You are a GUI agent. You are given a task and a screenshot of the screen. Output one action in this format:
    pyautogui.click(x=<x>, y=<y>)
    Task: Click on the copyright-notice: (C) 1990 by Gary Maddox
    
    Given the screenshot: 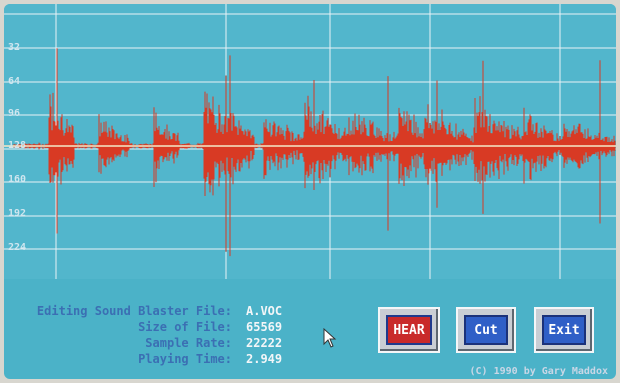 What is the action you would take?
    pyautogui.click(x=538, y=371)
    